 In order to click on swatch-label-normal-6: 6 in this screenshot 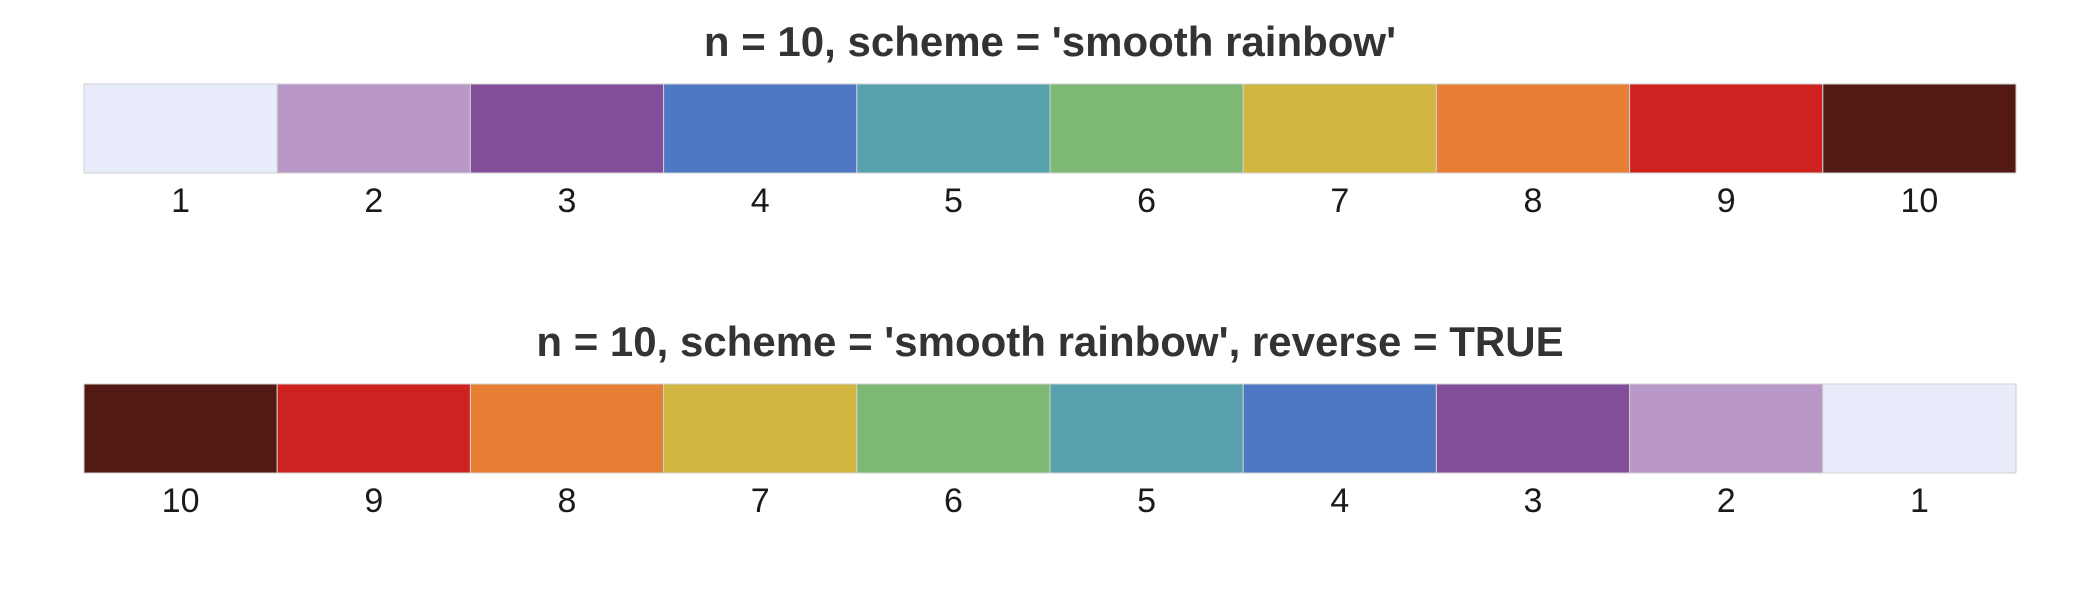, I will do `click(1146, 201)`.